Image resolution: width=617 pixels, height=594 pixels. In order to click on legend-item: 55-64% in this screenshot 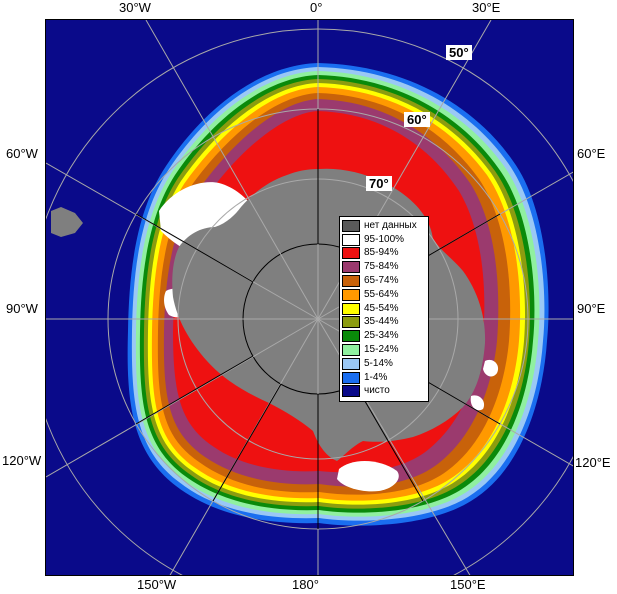, I will do `click(384, 295)`.